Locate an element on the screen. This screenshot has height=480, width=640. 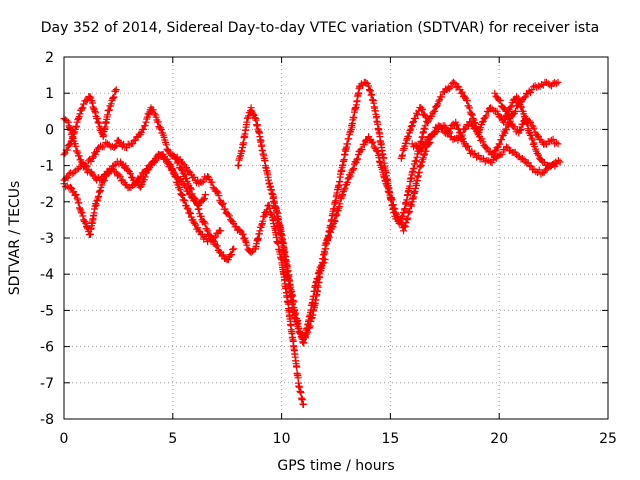
y-tick-label: -1 is located at coordinates (47, 167).